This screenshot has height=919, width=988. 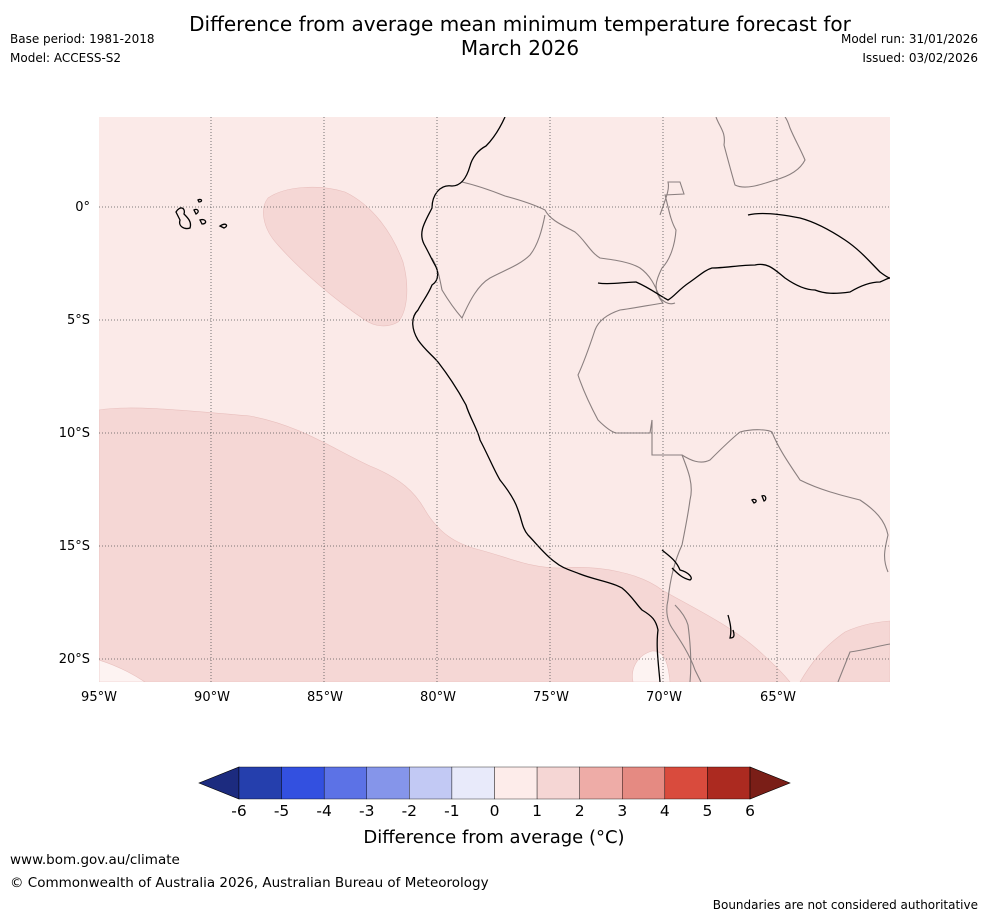 I want to click on colorbar-label: Difference from average (°C), so click(x=494, y=837).